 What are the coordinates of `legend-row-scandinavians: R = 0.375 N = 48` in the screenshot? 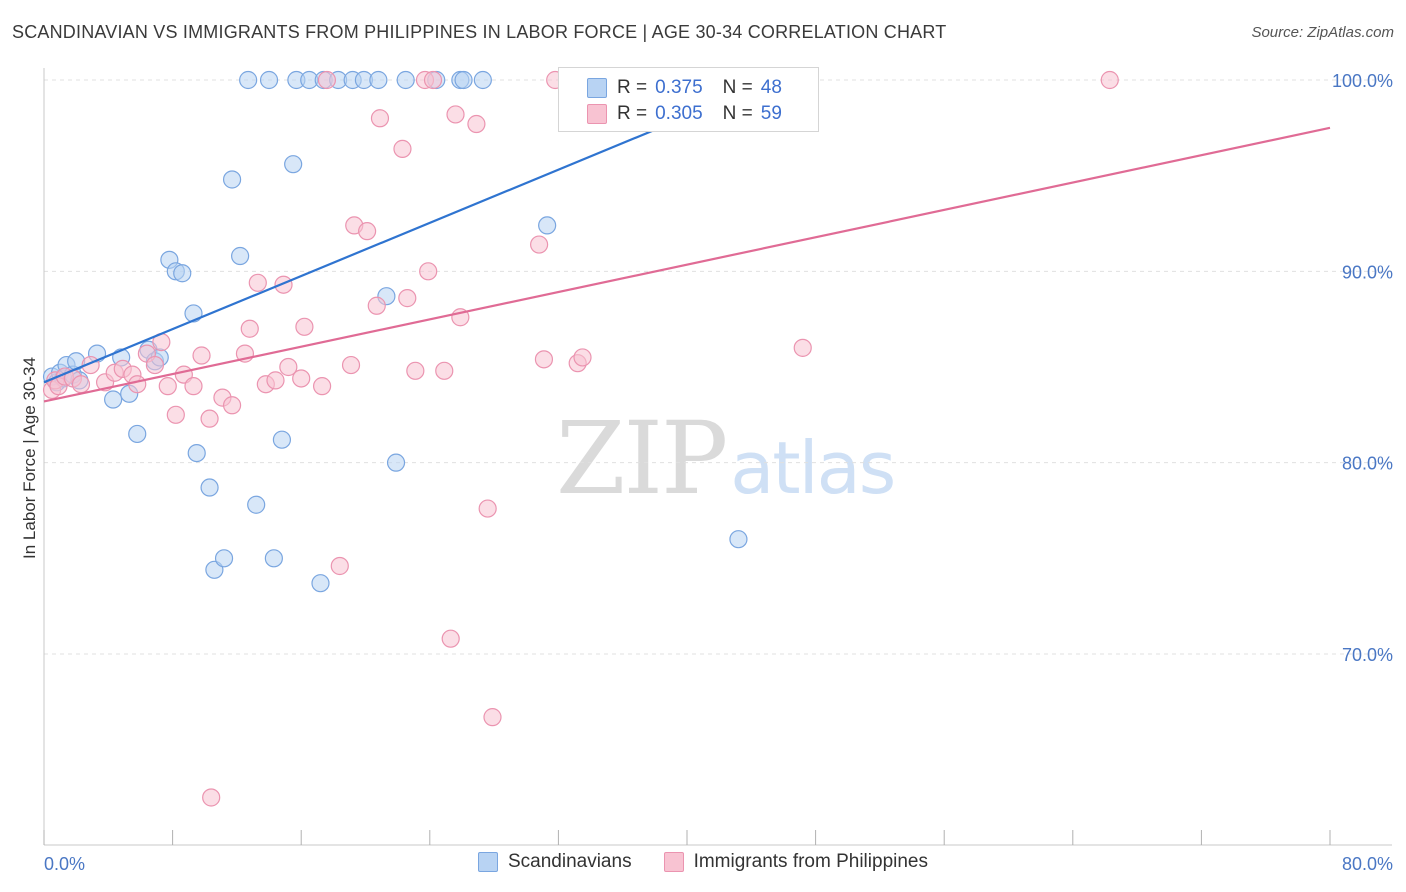 It's located at (684, 88).